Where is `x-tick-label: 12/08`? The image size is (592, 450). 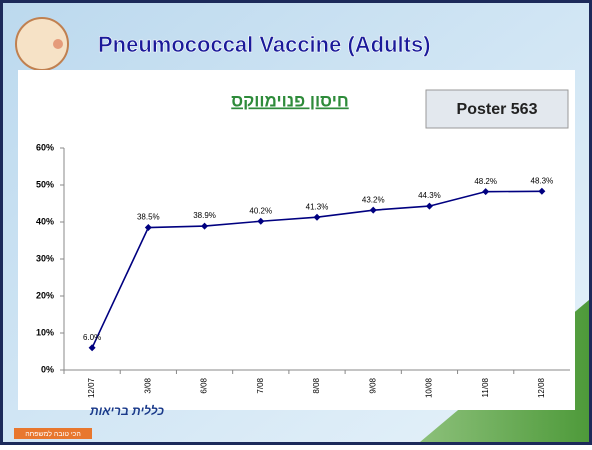 x-tick-label: 12/08 is located at coordinates (541, 387).